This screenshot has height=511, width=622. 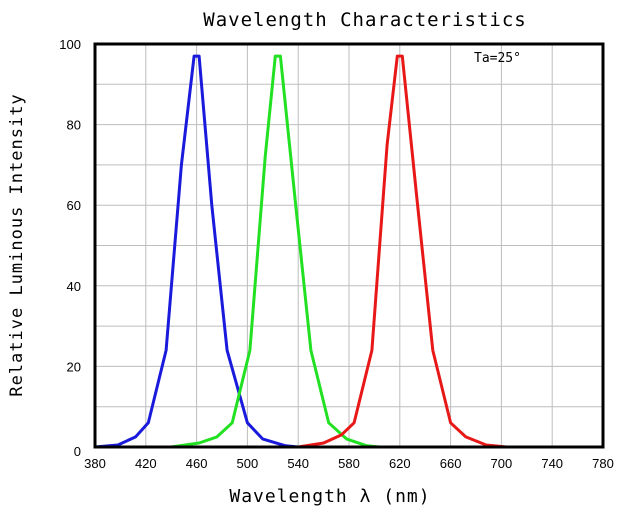 What do you see at coordinates (400, 463) in the screenshot?
I see `x-tick-label: 620` at bounding box center [400, 463].